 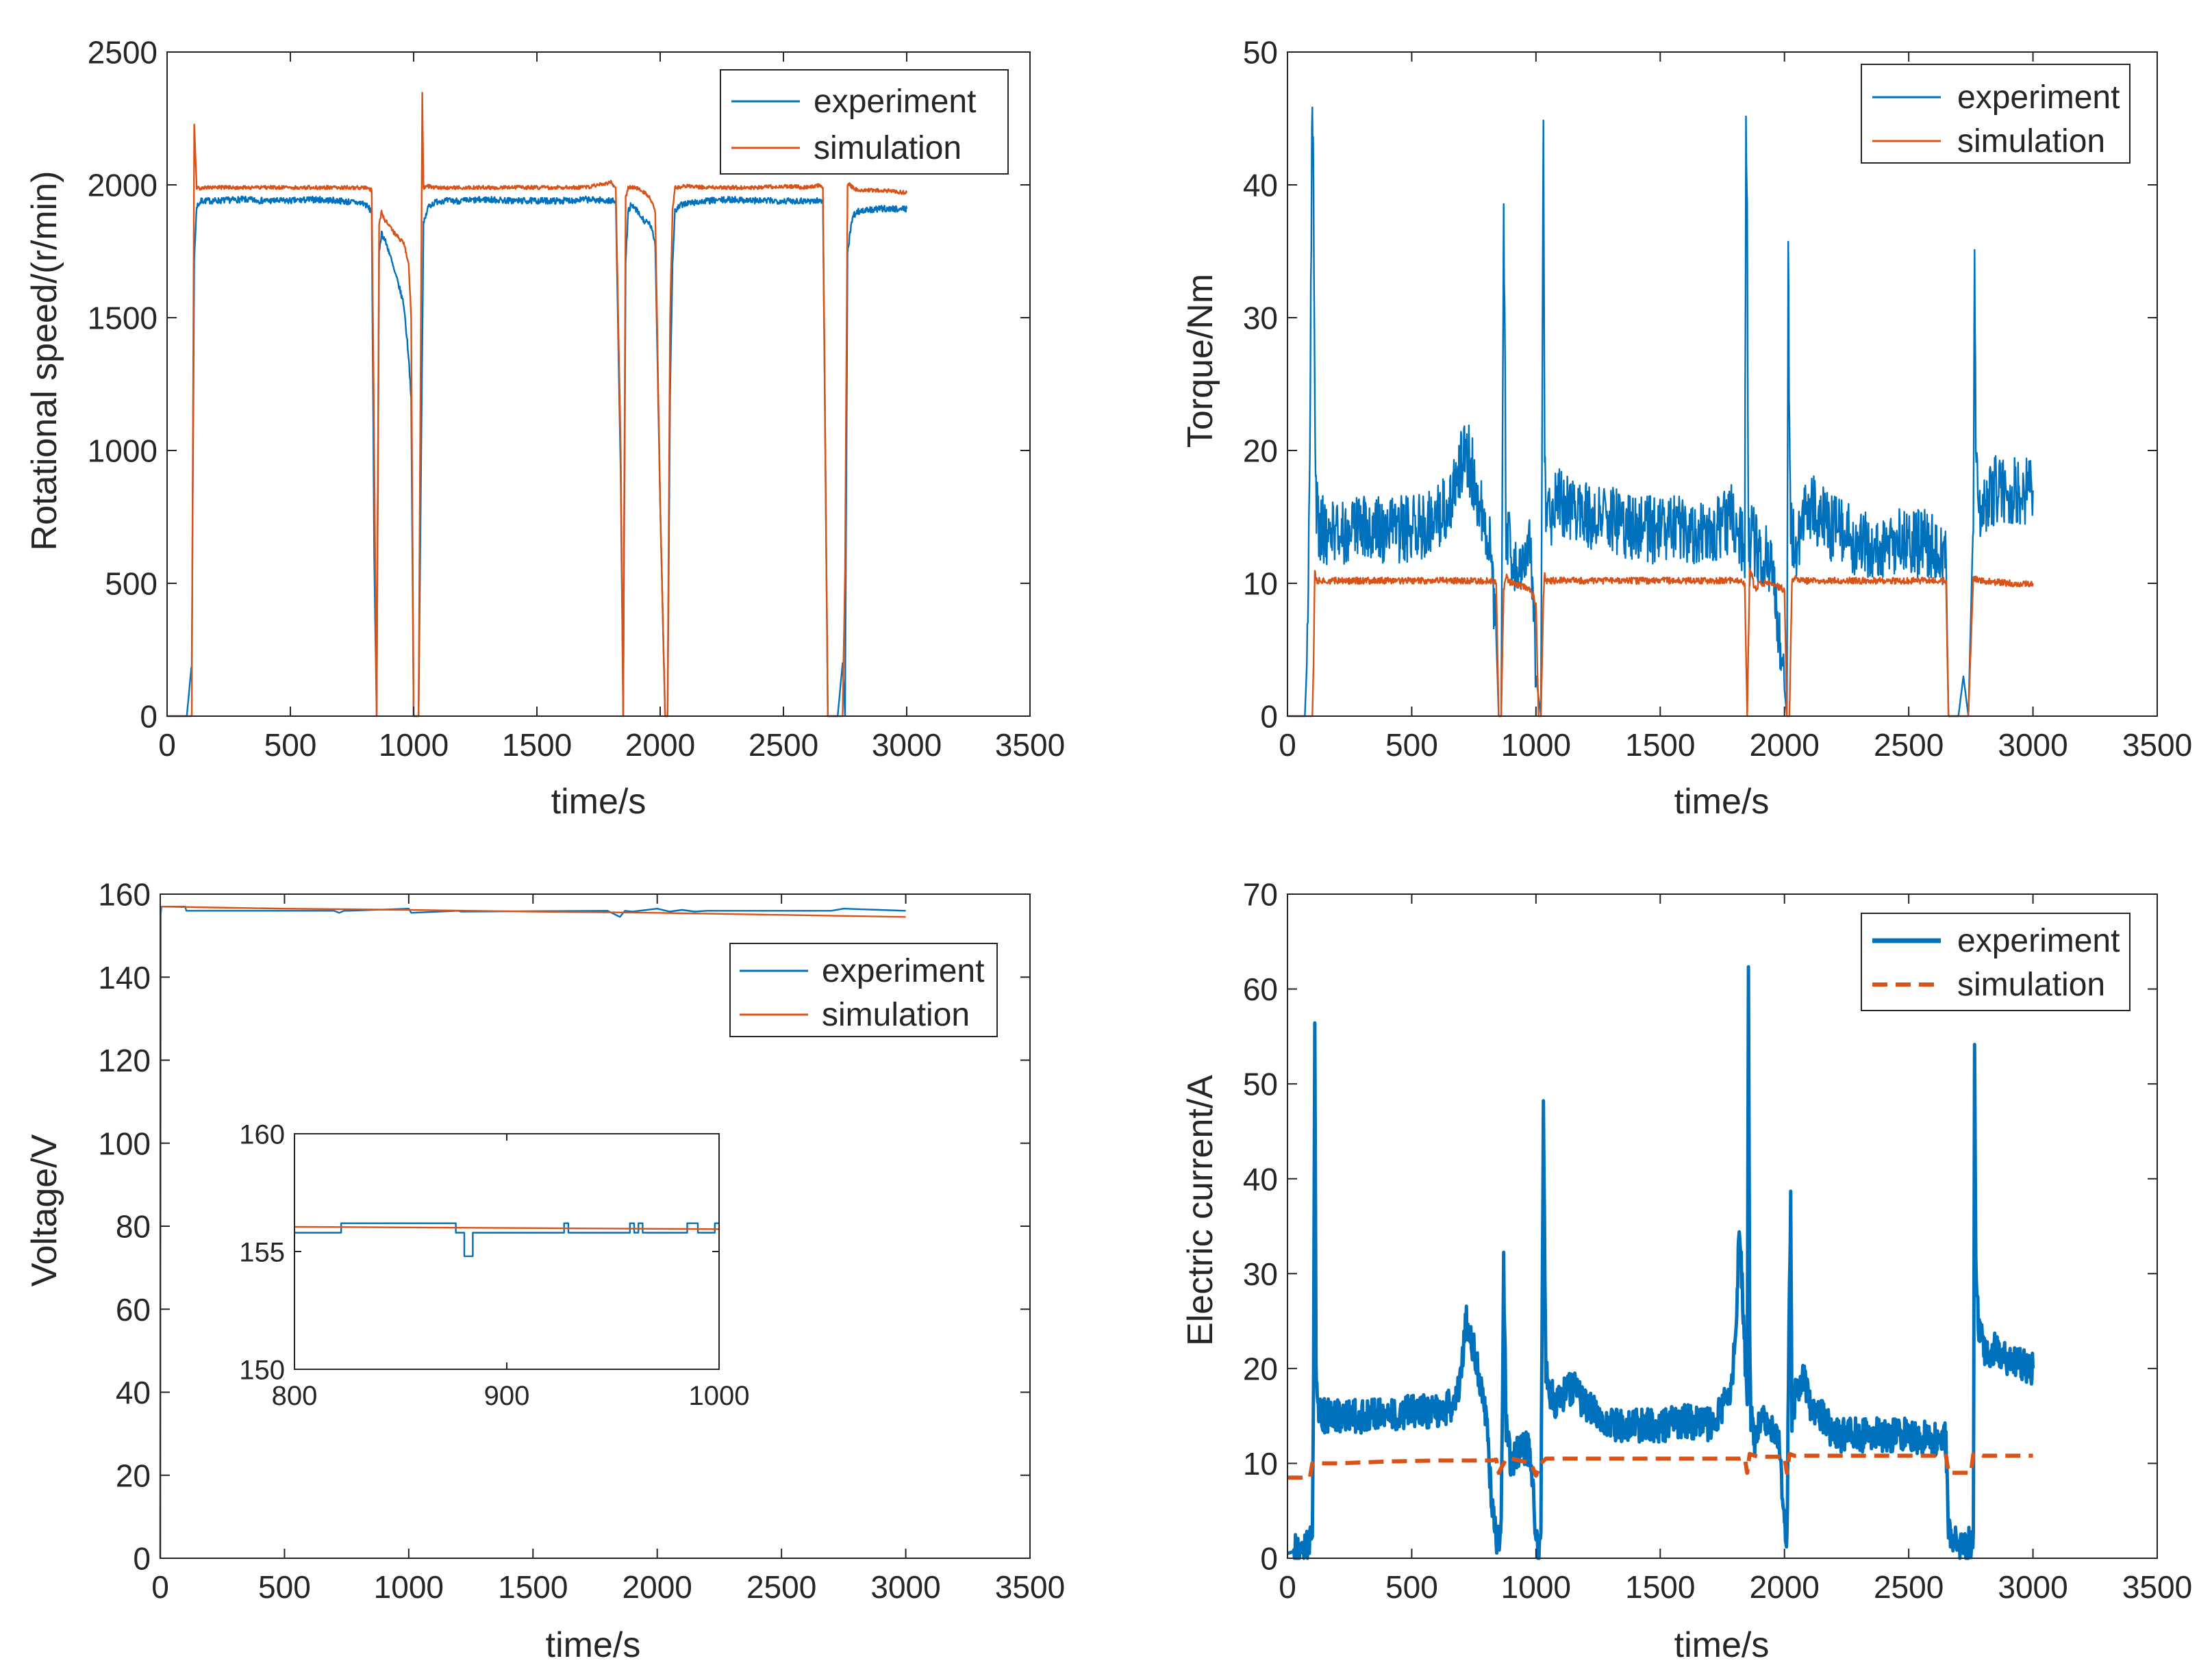 I want to click on inset-chart: 800 900 1000 150 155 160, so click(x=494, y=1265).